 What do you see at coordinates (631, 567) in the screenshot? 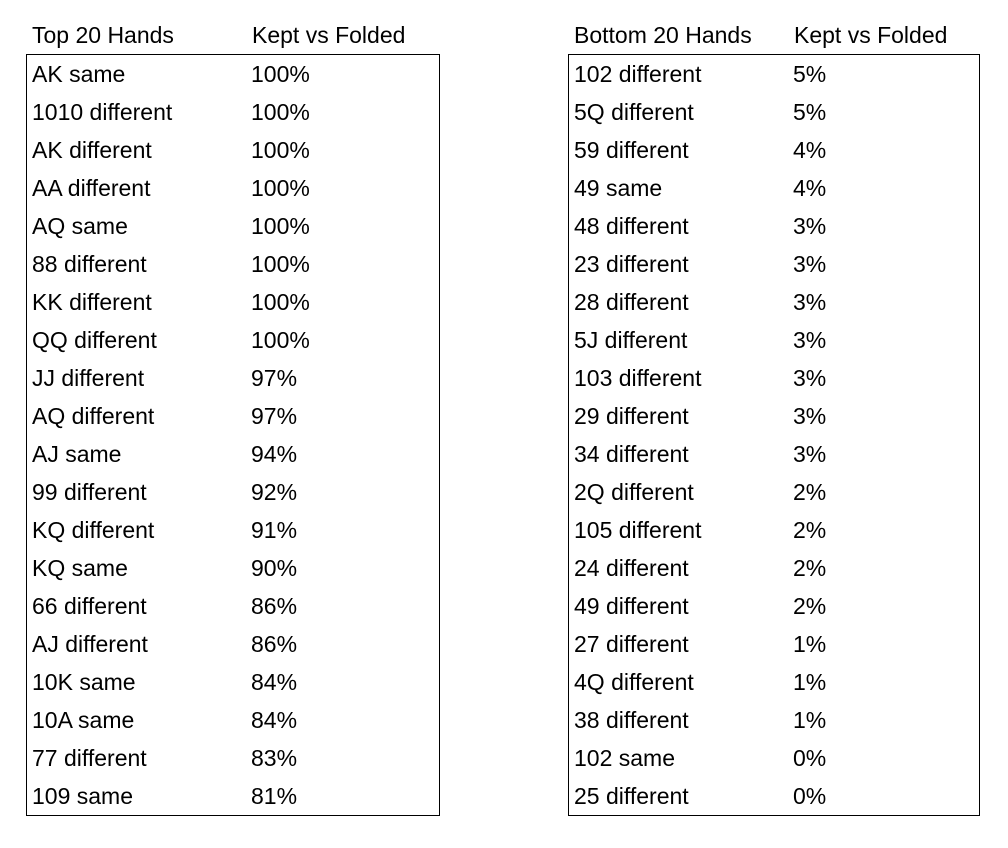
I see `hand-cell: 24 different` at bounding box center [631, 567].